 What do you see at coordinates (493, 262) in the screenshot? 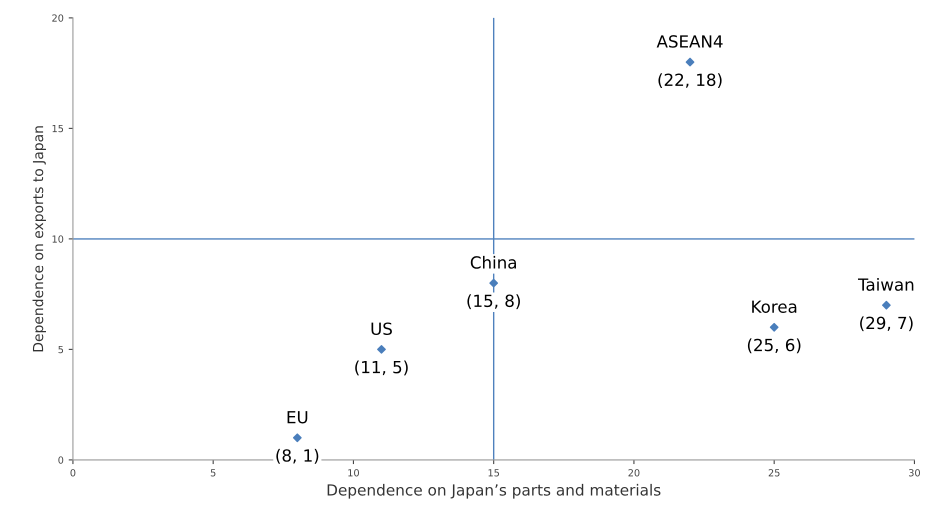
I see `annotation: China` at bounding box center [493, 262].